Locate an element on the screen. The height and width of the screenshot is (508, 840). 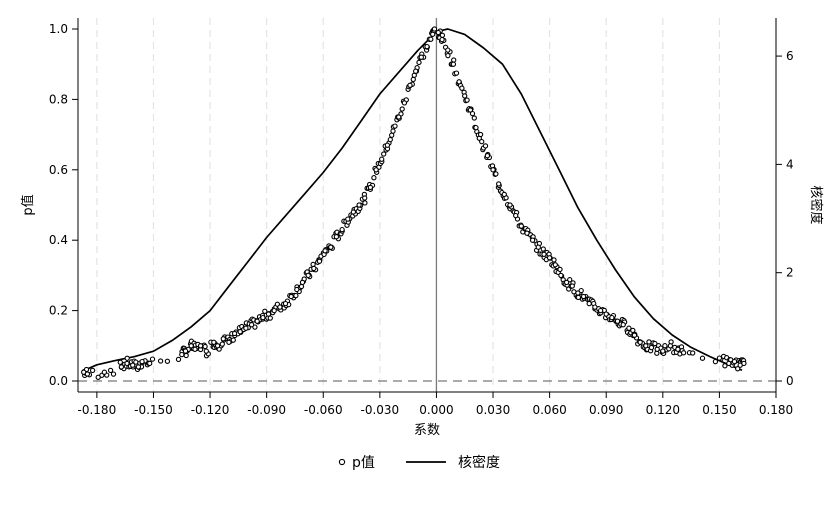
x-axis-title: 系数 is located at coordinates (427, 430).